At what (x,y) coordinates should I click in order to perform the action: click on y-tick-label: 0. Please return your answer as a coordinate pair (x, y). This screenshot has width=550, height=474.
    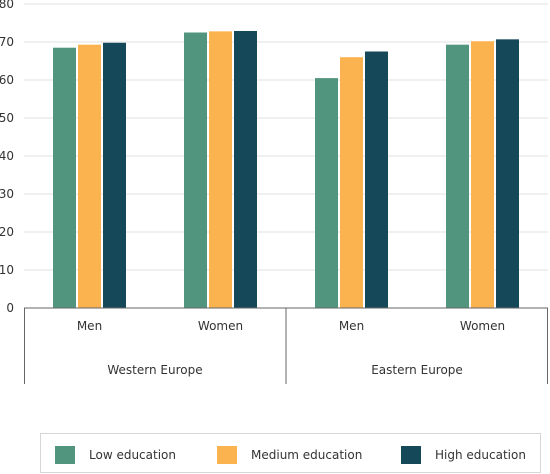
    Looking at the image, I should click on (10, 308).